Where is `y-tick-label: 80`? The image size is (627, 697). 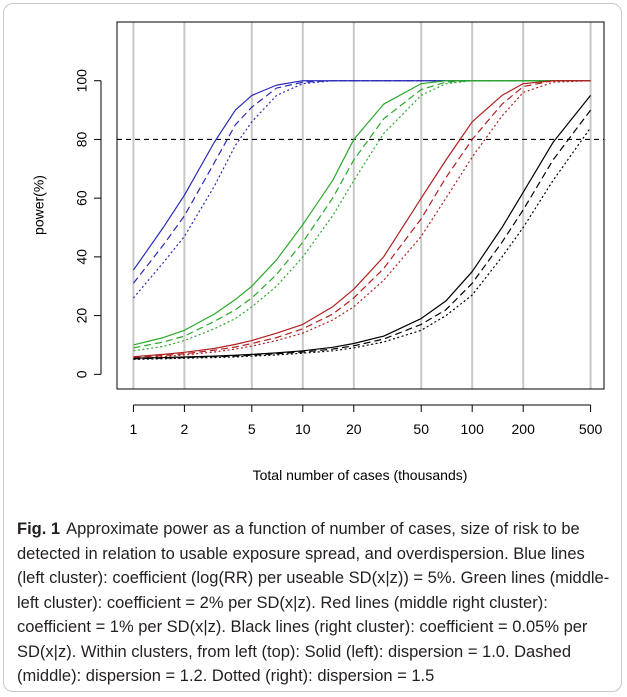
y-tick-label: 80 is located at coordinates (82, 139).